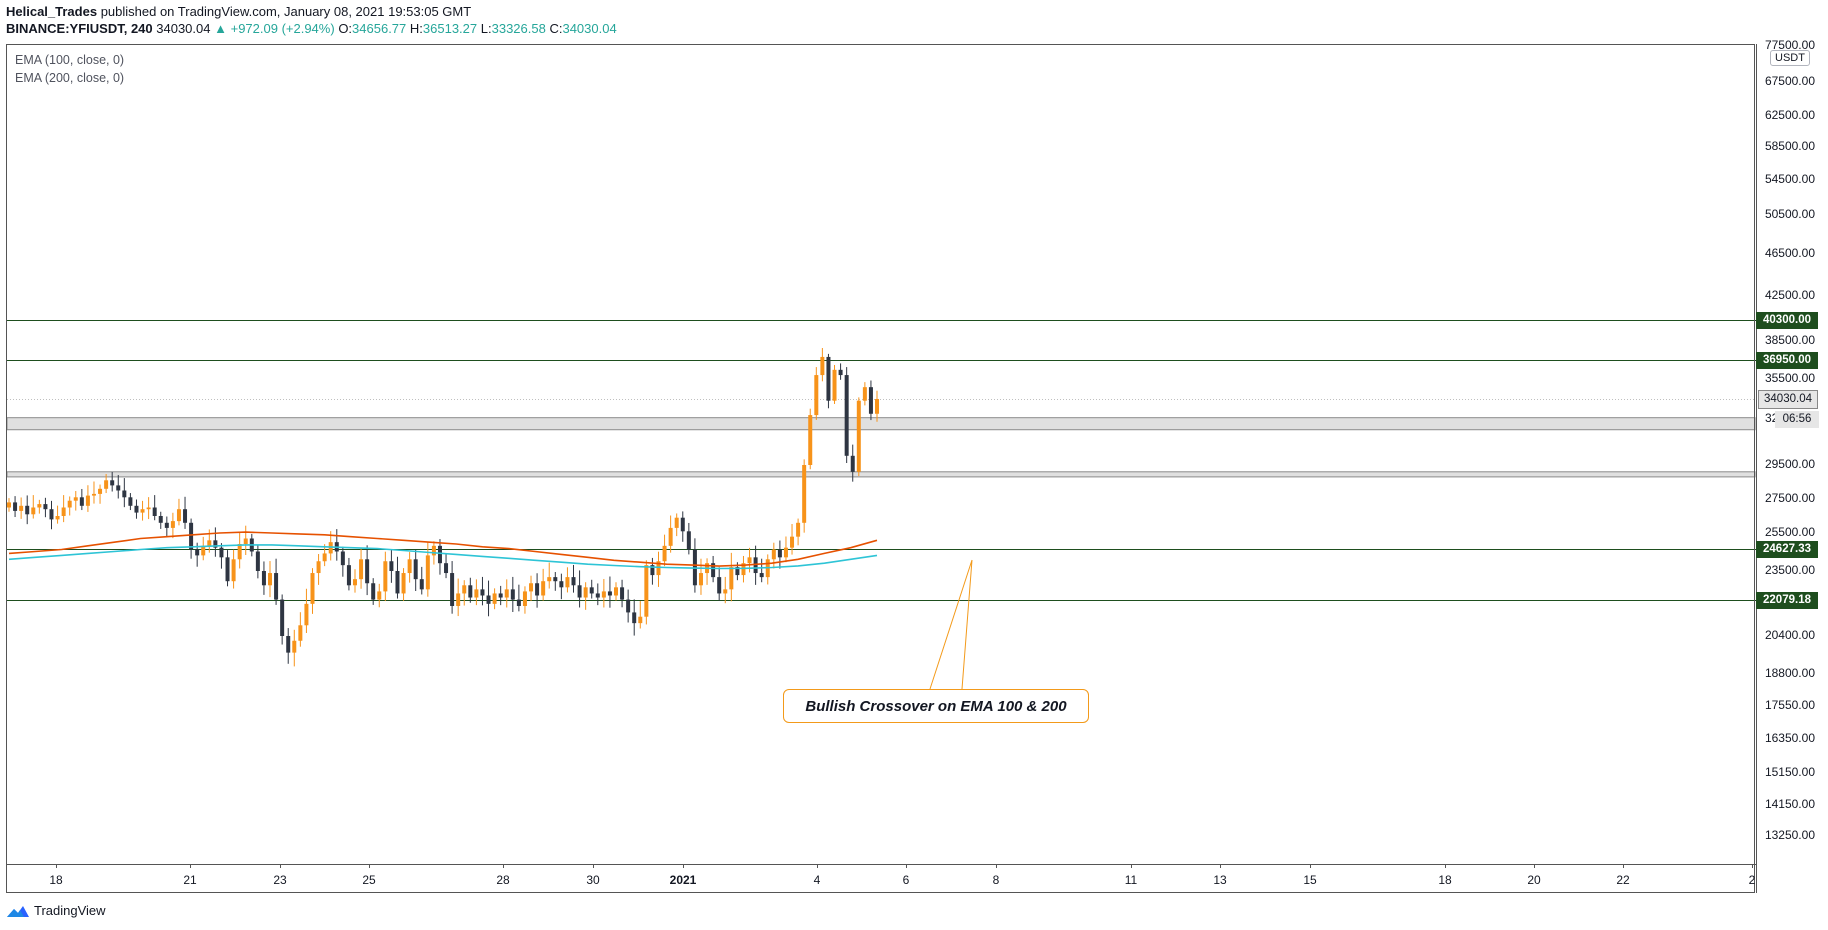 The image size is (1828, 930). I want to click on price-tick-label: 29500.00, so click(1789, 464).